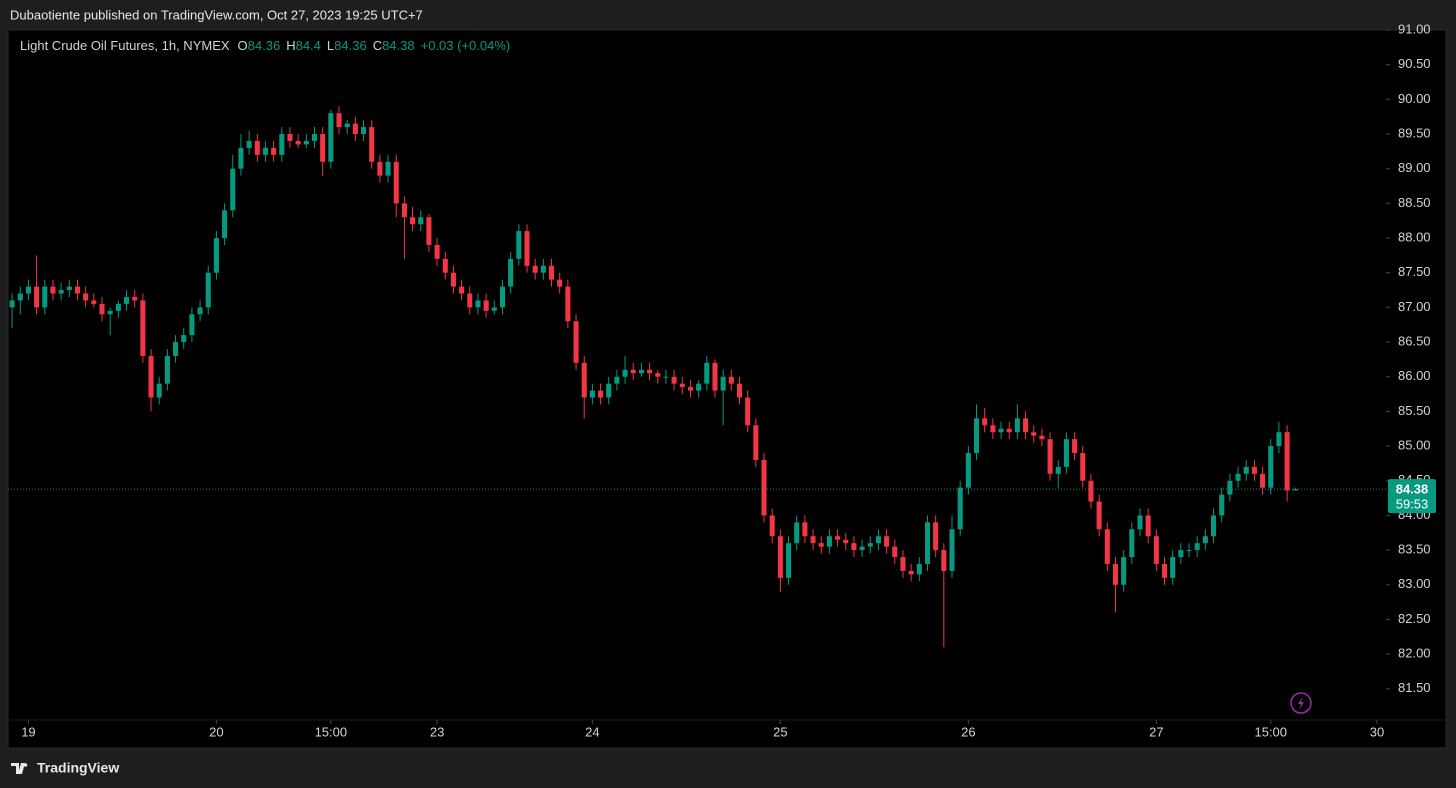 The width and height of the screenshot is (1456, 788). I want to click on y-tick-label: 81.50, so click(1414, 687).